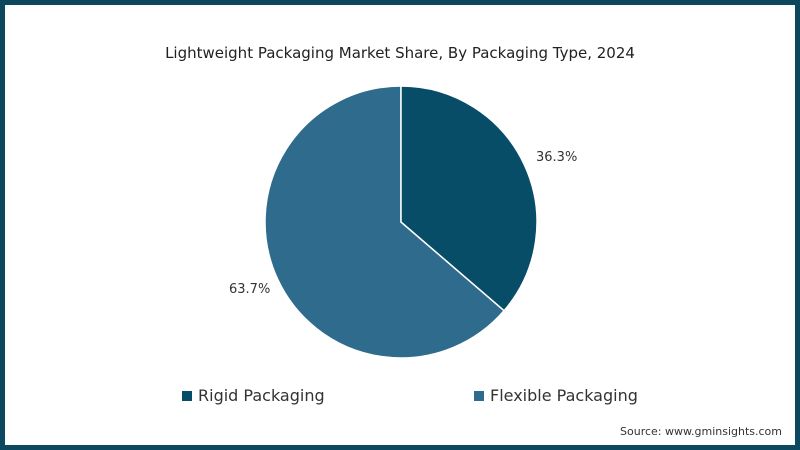 The image size is (800, 450). I want to click on source-note: Source: www.gminsights.com, so click(701, 431).